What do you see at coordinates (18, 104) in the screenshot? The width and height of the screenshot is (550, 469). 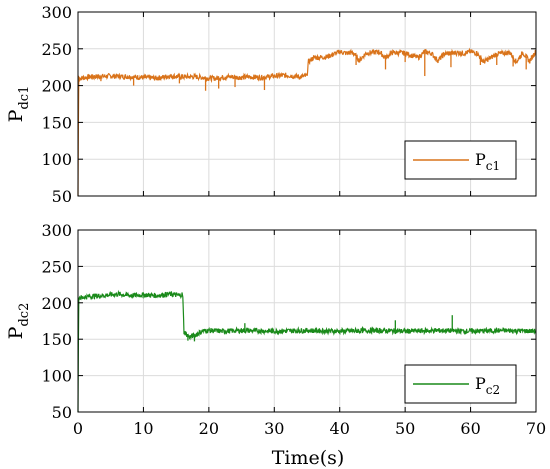 I see `y-axis-title: Pdc1` at bounding box center [18, 104].